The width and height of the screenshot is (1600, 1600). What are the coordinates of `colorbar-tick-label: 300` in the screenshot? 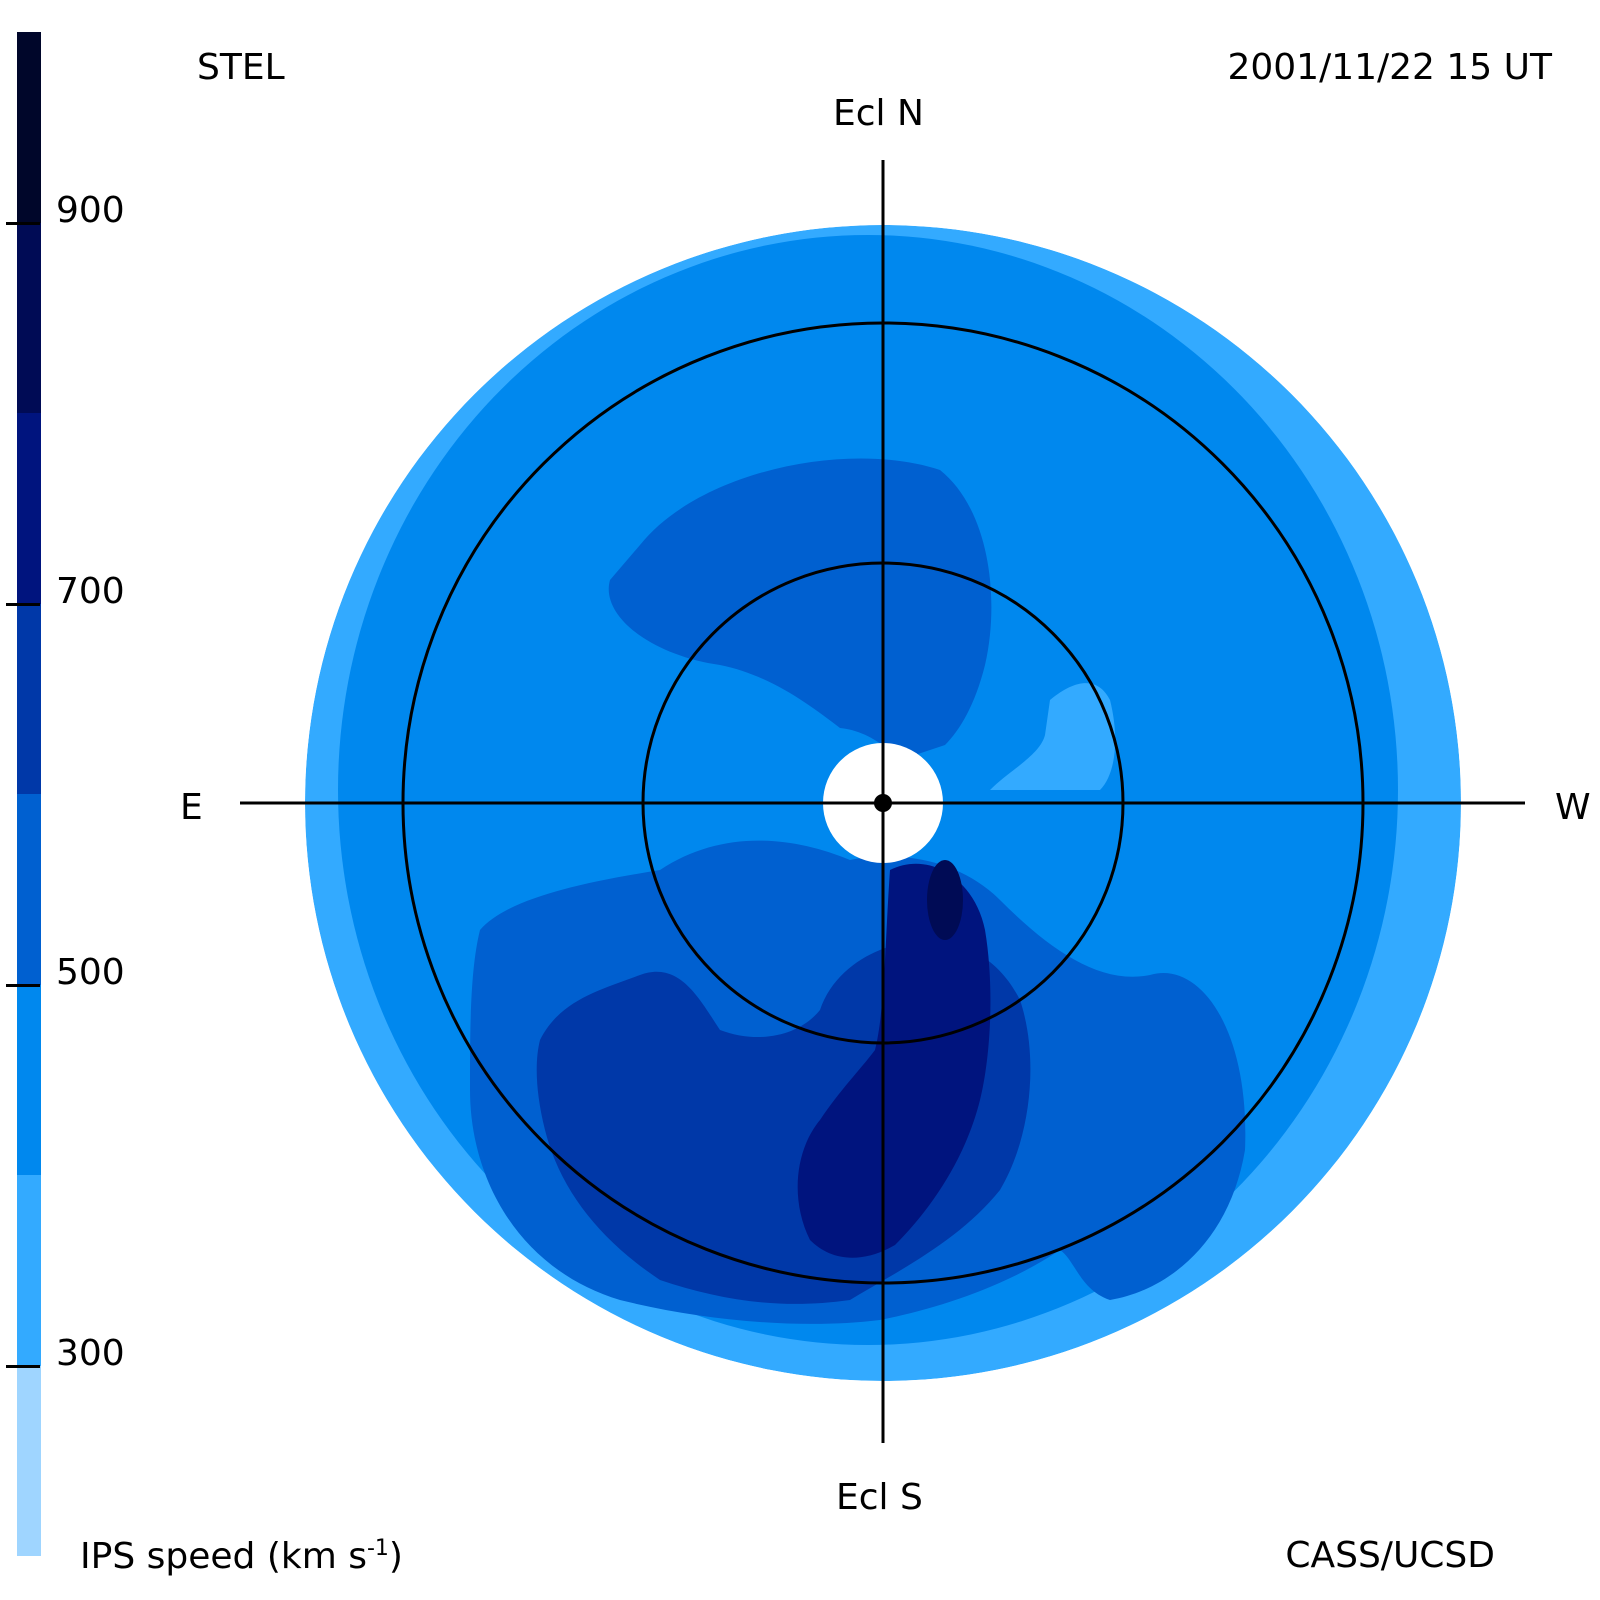 It's located at (90, 1353).